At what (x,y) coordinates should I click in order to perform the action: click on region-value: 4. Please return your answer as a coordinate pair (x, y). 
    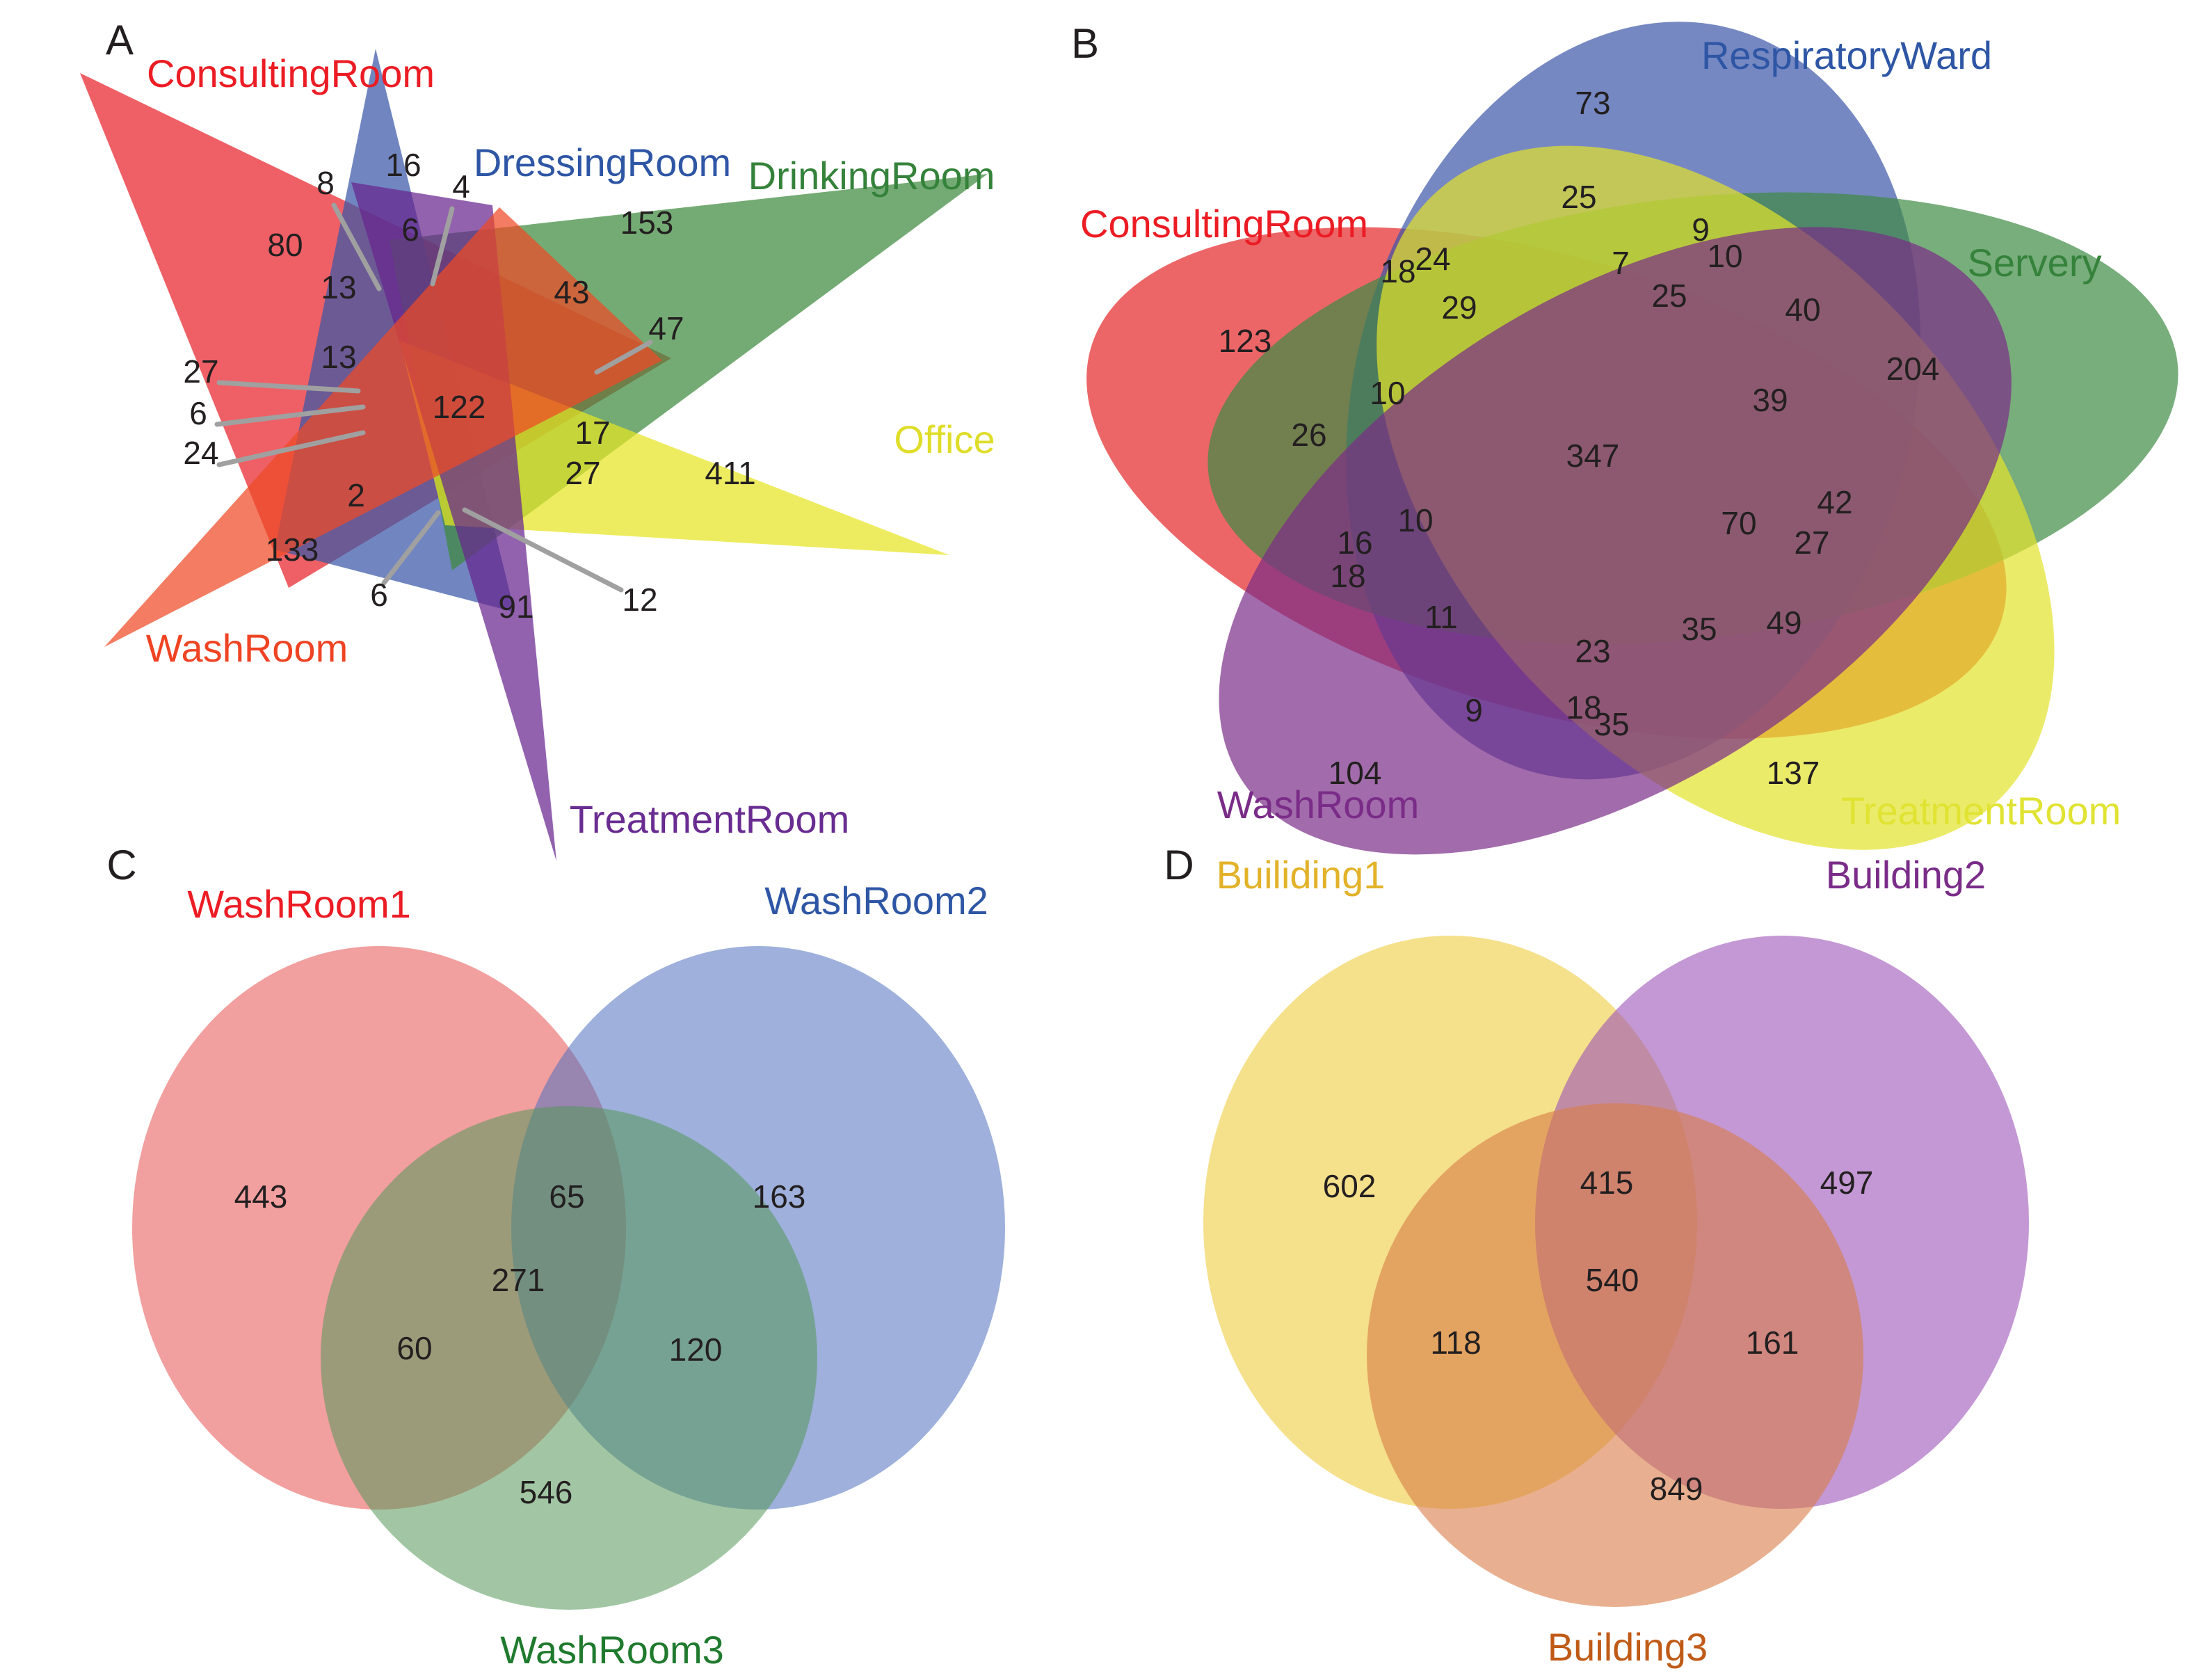
    Looking at the image, I should click on (461, 186).